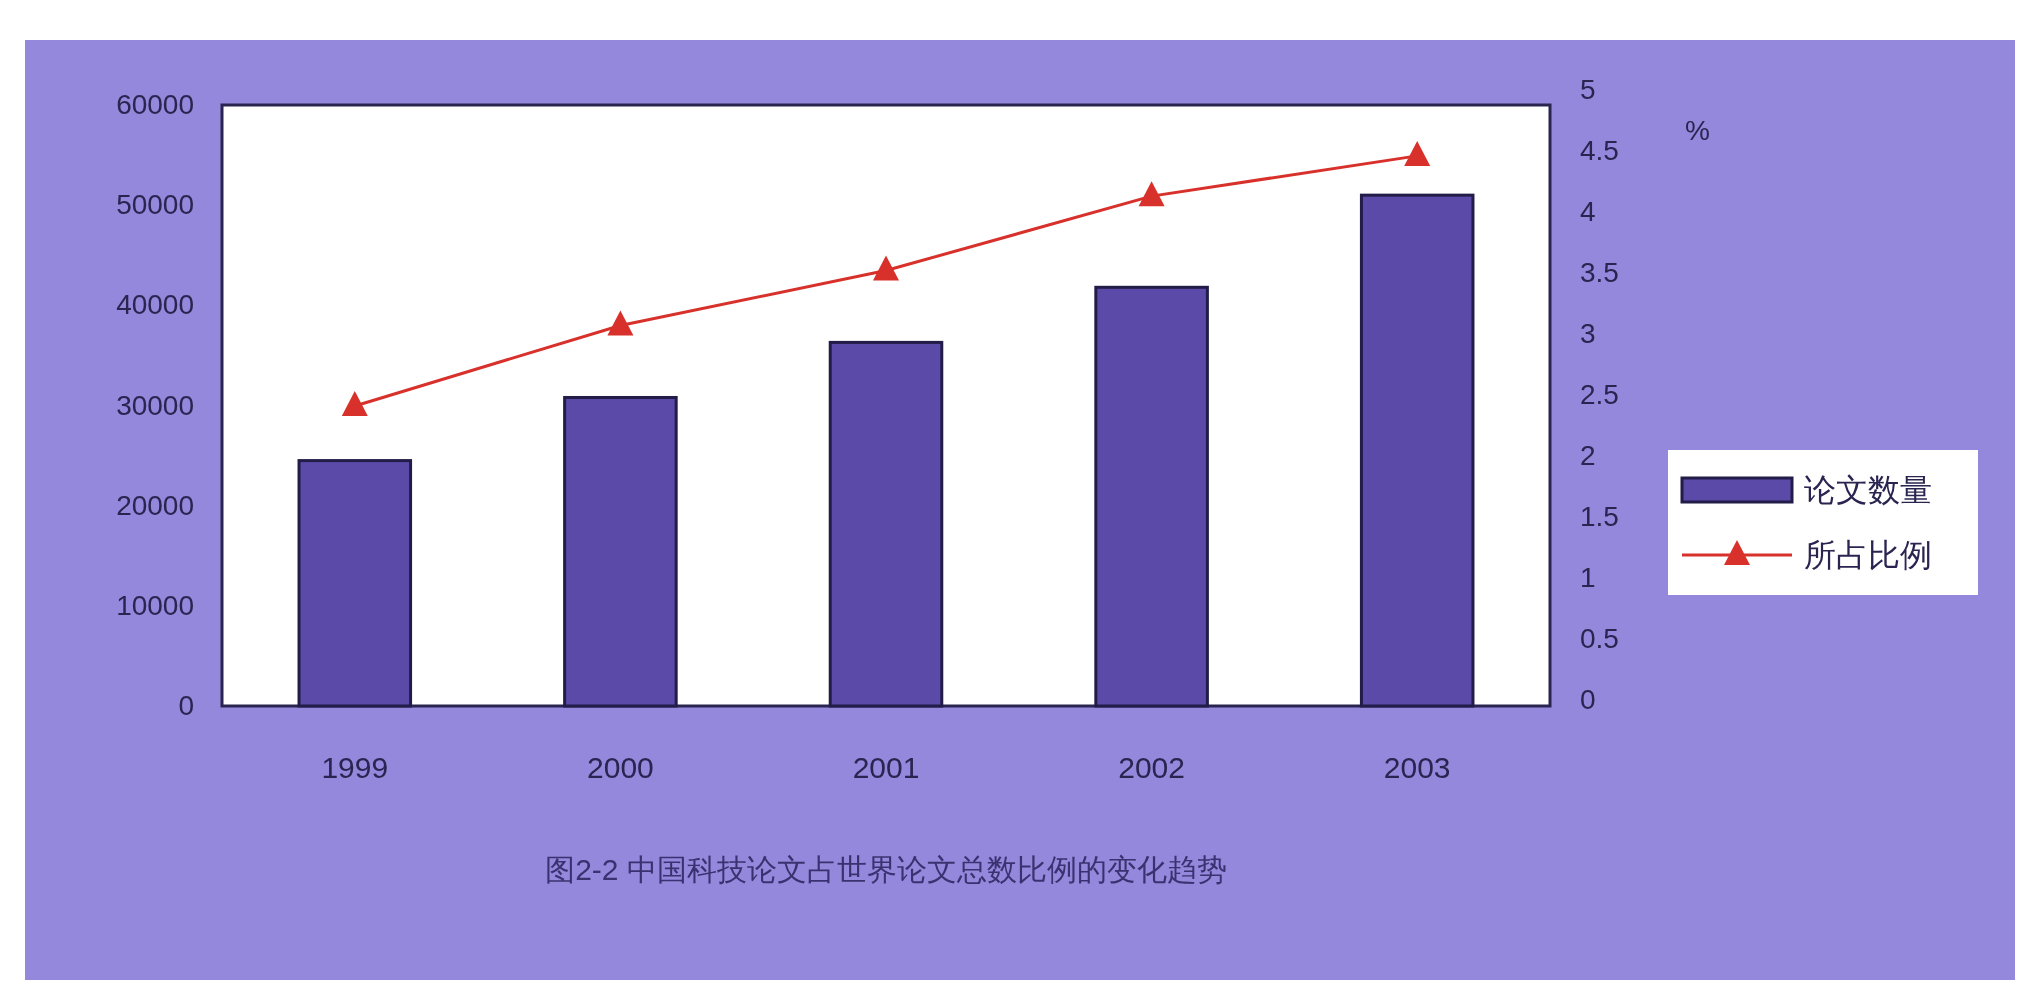 Image resolution: width=2031 pixels, height=986 pixels. I want to click on y2-tick-label: 3.5, so click(1599, 272).